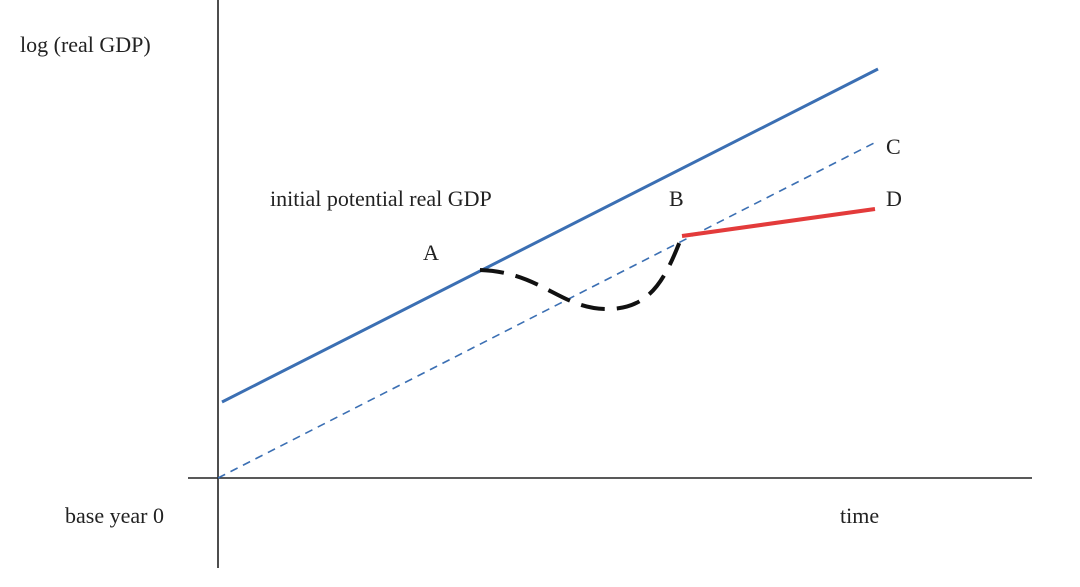 Image resolution: width=1080 pixels, height=587 pixels. What do you see at coordinates (859, 515) in the screenshot?
I see `x-axis-label: time` at bounding box center [859, 515].